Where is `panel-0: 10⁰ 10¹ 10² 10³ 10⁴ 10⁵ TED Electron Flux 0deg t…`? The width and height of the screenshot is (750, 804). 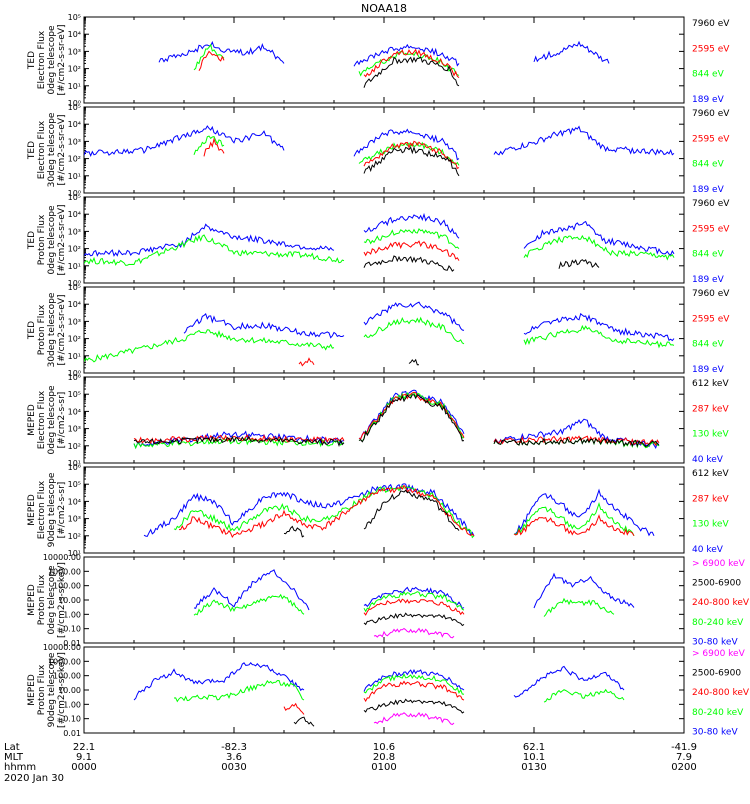 panel-0: 10⁰ 10¹ 10² 10³ 10⁴ 10⁵ TED Electron Flux 0deg t… is located at coordinates (378, 60).